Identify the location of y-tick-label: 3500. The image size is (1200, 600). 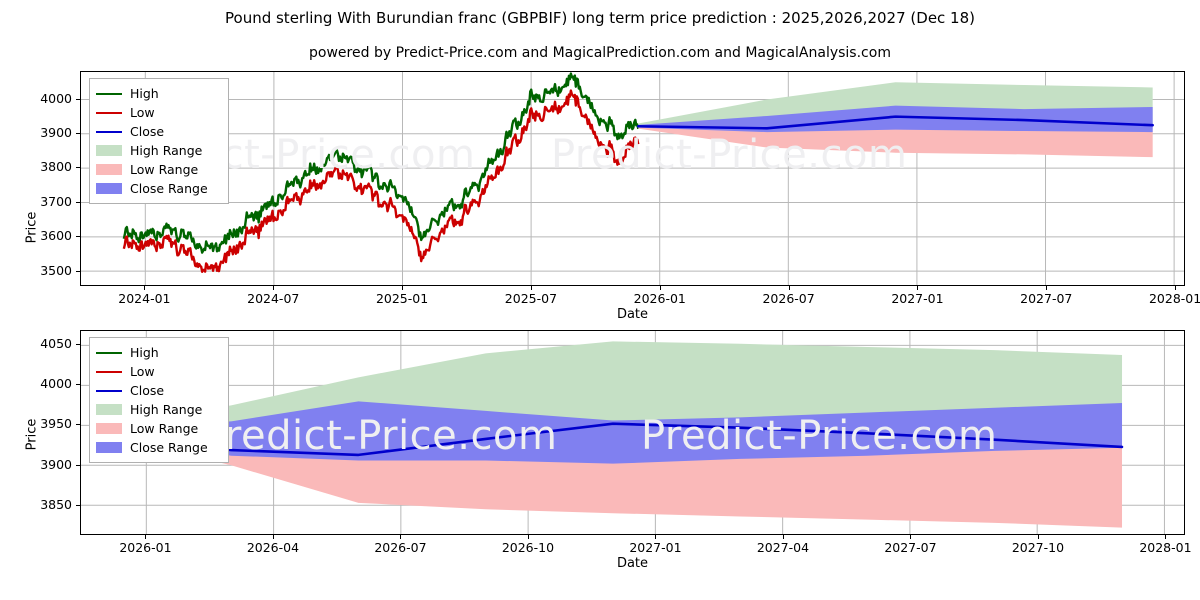
(56, 270).